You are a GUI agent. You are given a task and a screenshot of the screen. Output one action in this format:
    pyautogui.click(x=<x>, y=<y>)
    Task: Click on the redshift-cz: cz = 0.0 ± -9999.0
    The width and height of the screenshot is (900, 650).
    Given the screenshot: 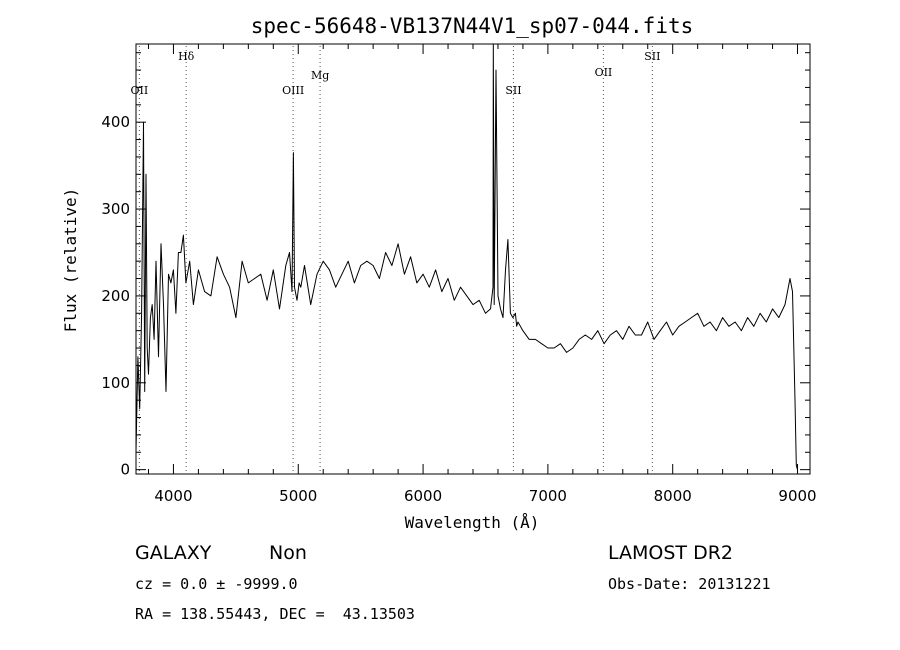 What is the action you would take?
    pyautogui.click(x=216, y=584)
    